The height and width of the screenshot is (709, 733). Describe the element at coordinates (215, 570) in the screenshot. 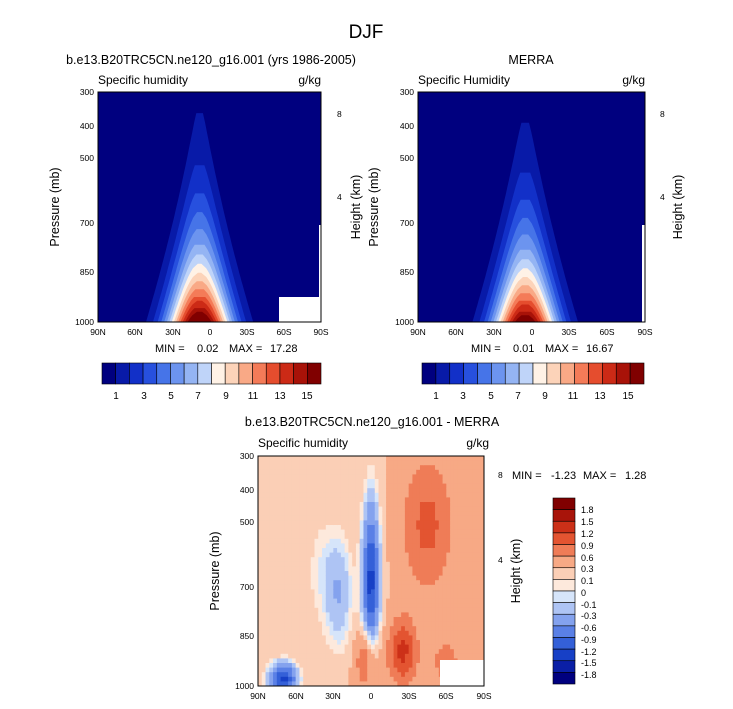

I see `panel-diff-ylabel: Pressure (mb)` at that location.